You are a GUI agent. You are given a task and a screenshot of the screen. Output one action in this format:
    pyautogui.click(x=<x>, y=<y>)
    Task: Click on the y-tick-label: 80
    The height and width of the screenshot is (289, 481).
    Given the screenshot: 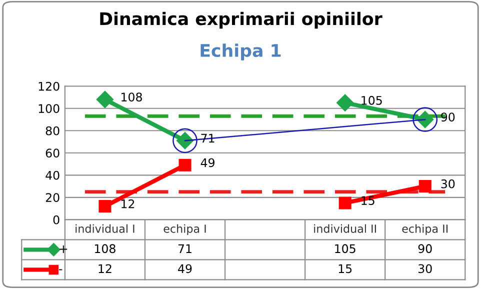 What is the action you would take?
    pyautogui.click(x=53, y=131)
    